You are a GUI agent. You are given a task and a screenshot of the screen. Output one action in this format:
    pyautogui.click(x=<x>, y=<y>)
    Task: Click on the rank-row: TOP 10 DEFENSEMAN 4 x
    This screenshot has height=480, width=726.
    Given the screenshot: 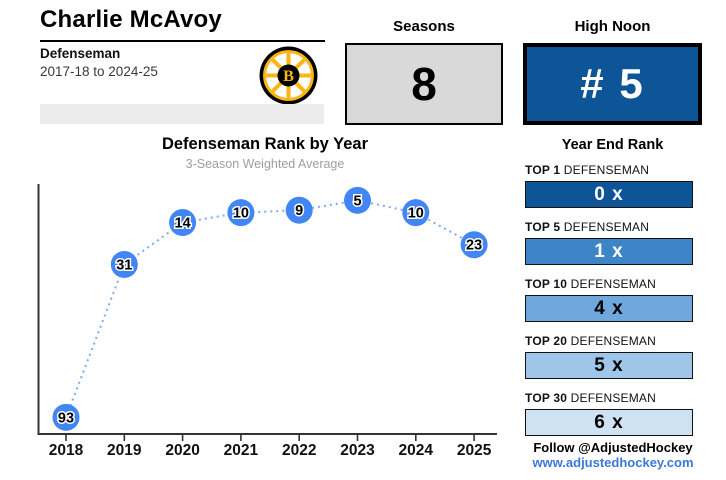 What is the action you would take?
    pyautogui.click(x=609, y=299)
    